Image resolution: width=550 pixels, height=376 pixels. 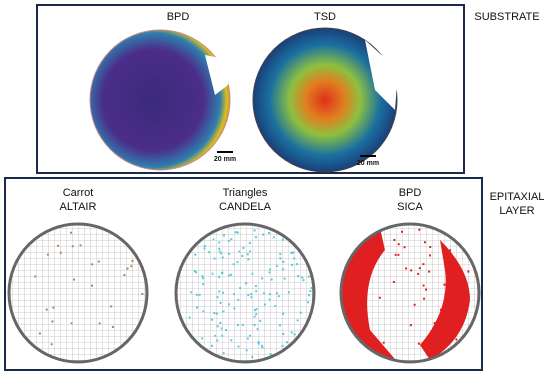 I want to click on carrot-wafer-map, so click(x=78, y=293).